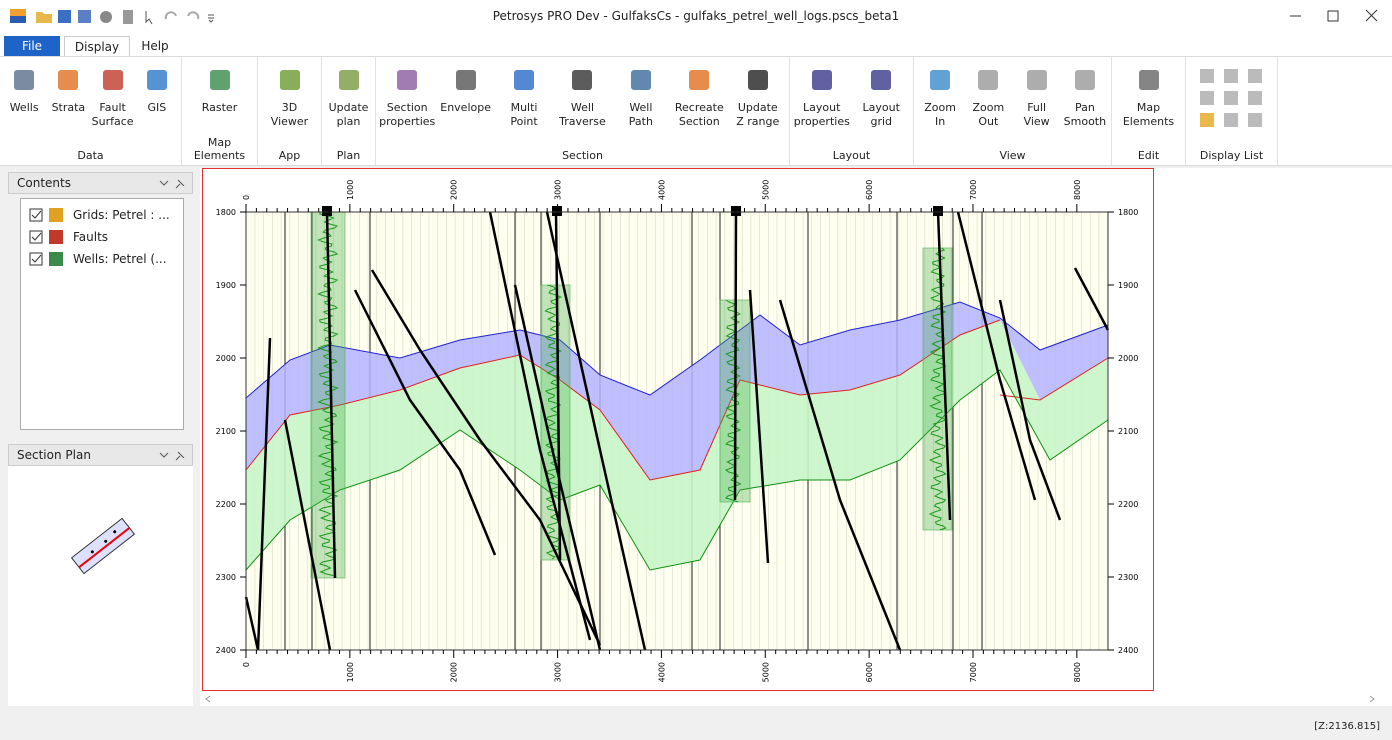  What do you see at coordinates (36, 215) in the screenshot?
I see `checkbox` at bounding box center [36, 215].